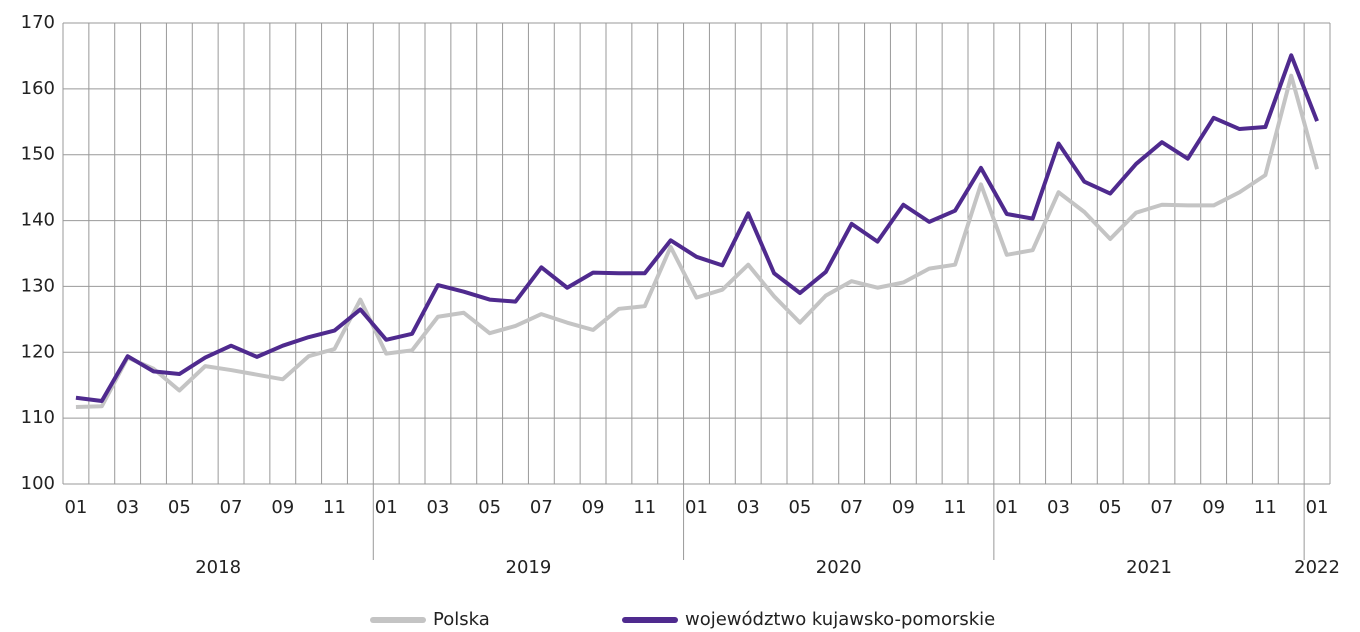  What do you see at coordinates (218, 567) in the screenshot?
I see `year-label: 2018` at bounding box center [218, 567].